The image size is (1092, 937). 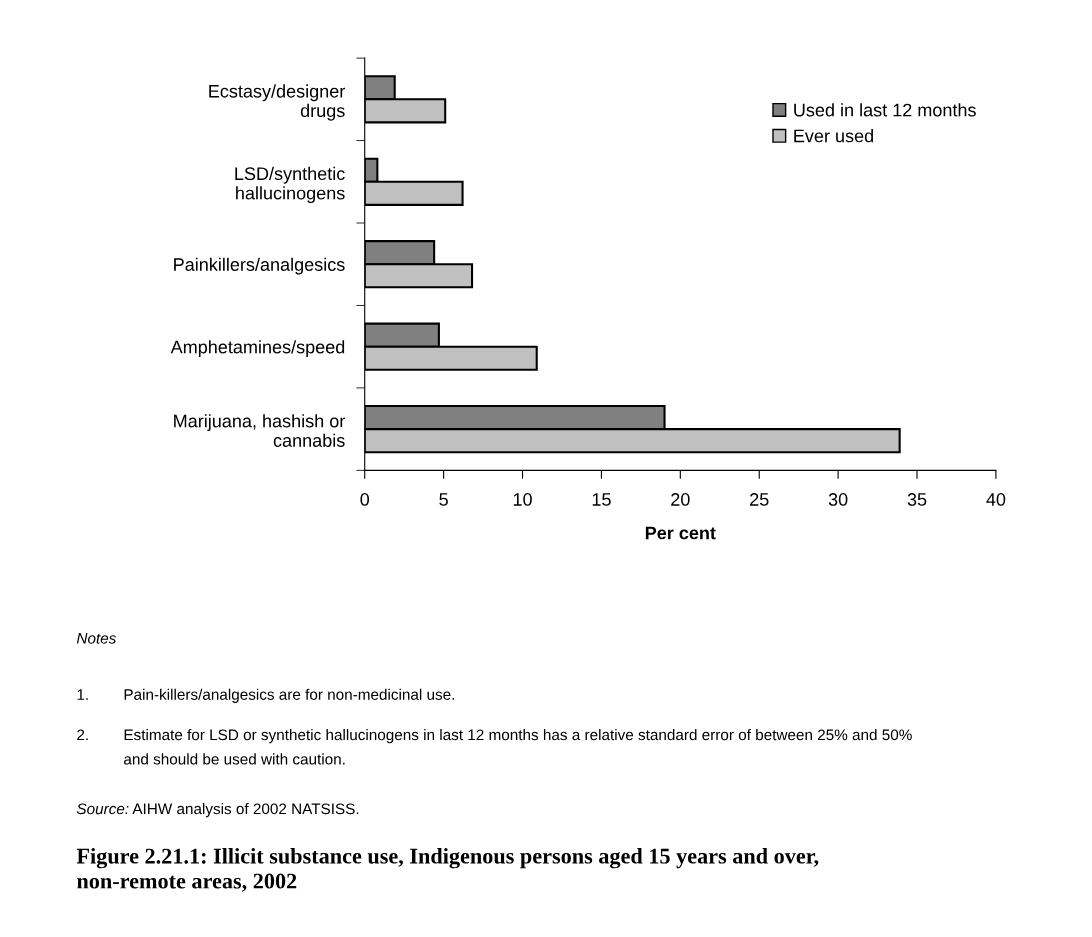 What do you see at coordinates (257, 348) in the screenshot?
I see `y-tick-label: Amphetamines/speed` at bounding box center [257, 348].